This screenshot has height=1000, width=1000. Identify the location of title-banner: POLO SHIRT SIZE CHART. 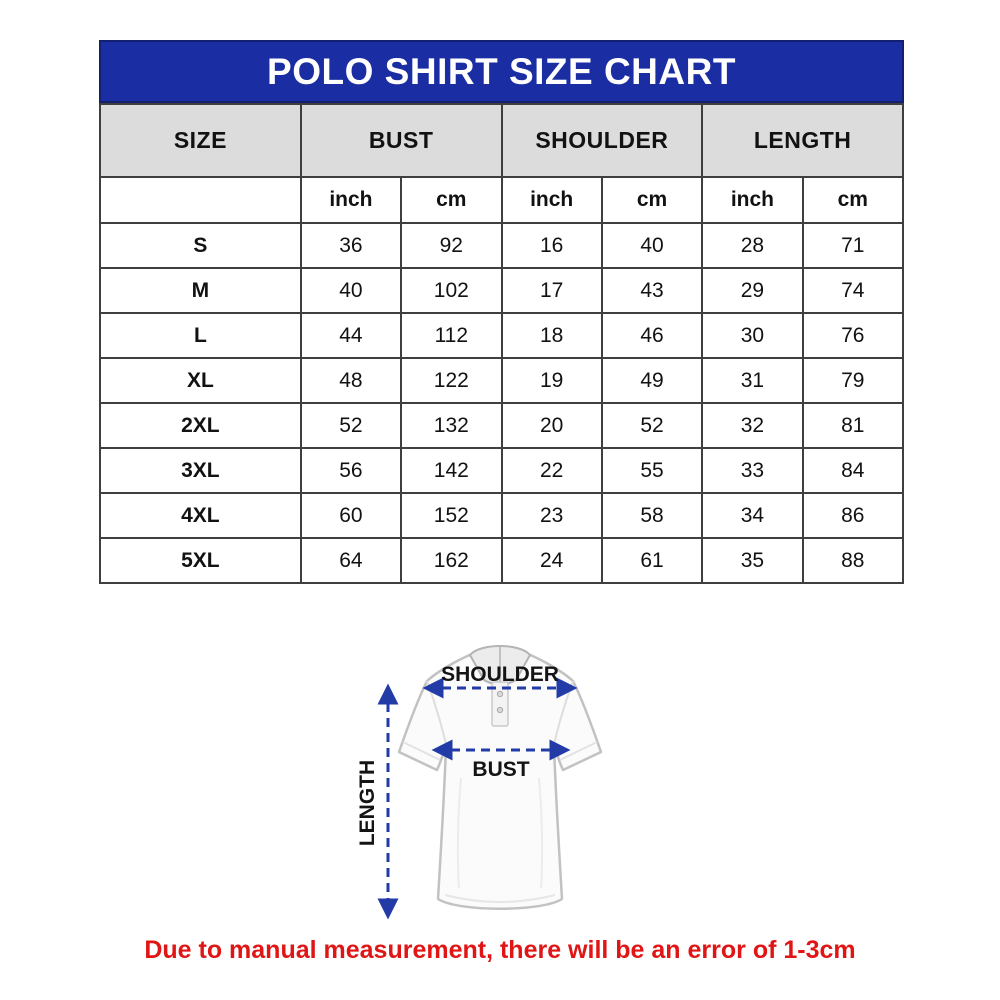
(501, 71).